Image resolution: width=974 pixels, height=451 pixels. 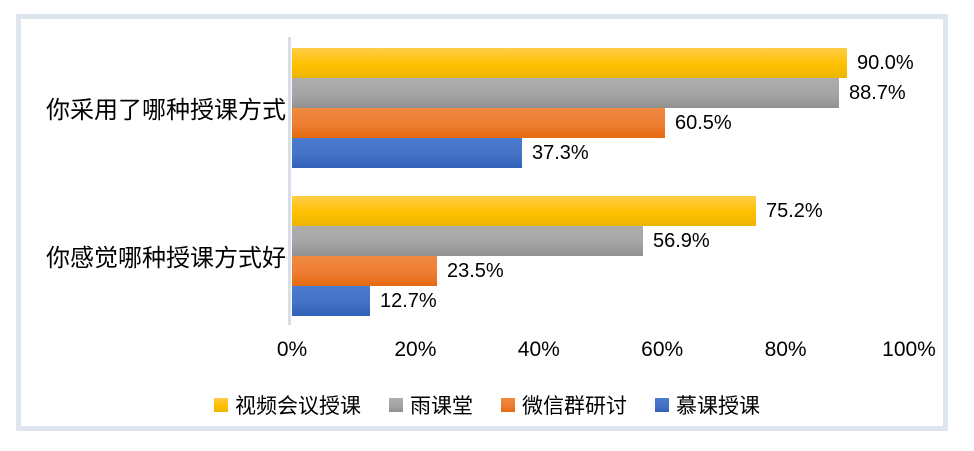 What do you see at coordinates (718, 406) in the screenshot?
I see `legend-label-3: 慕课授课` at bounding box center [718, 406].